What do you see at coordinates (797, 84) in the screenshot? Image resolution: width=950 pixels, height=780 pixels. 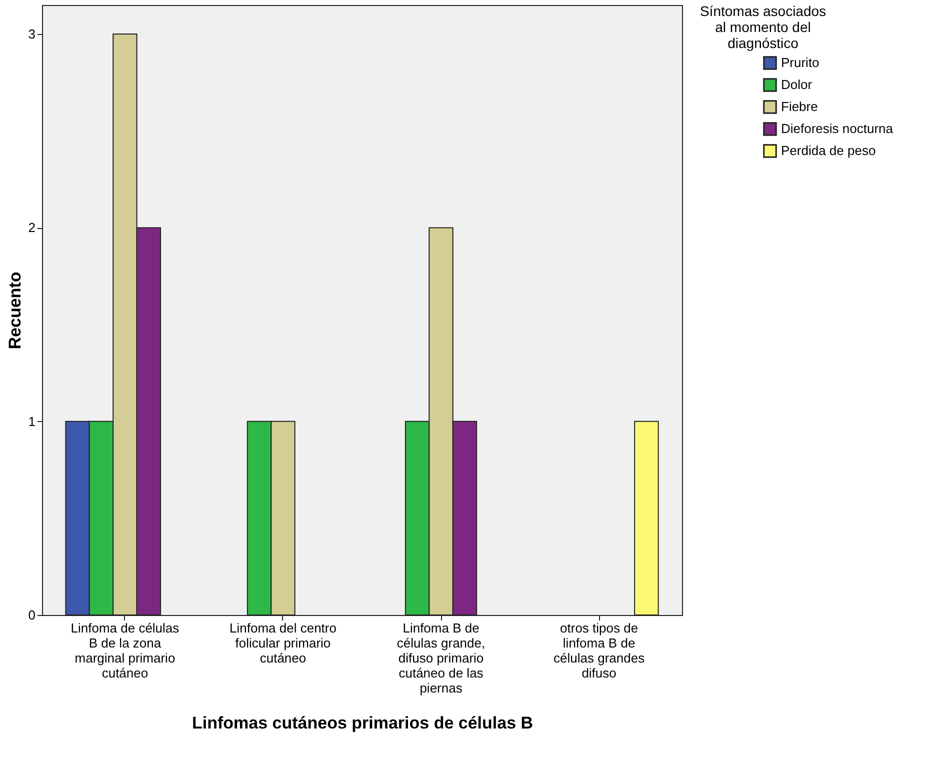 I see `legend-label: Dolor` at bounding box center [797, 84].